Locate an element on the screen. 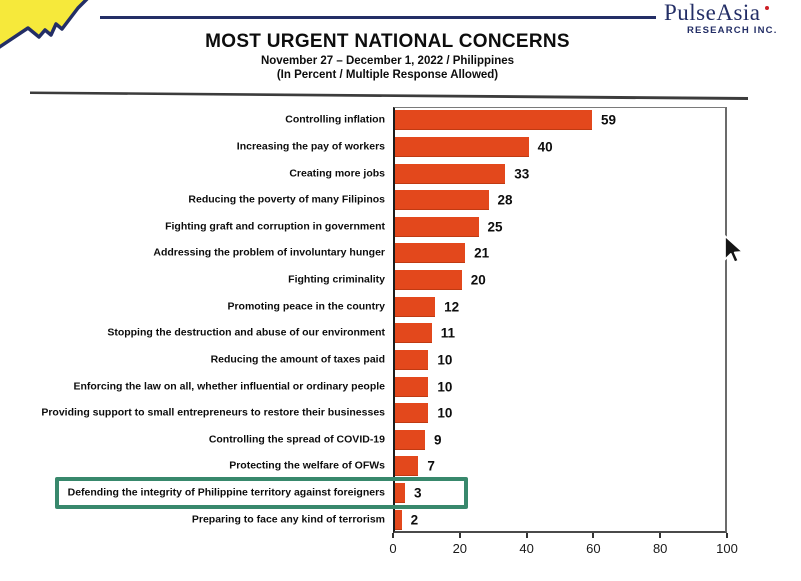  divider-line is located at coordinates (389, 95).